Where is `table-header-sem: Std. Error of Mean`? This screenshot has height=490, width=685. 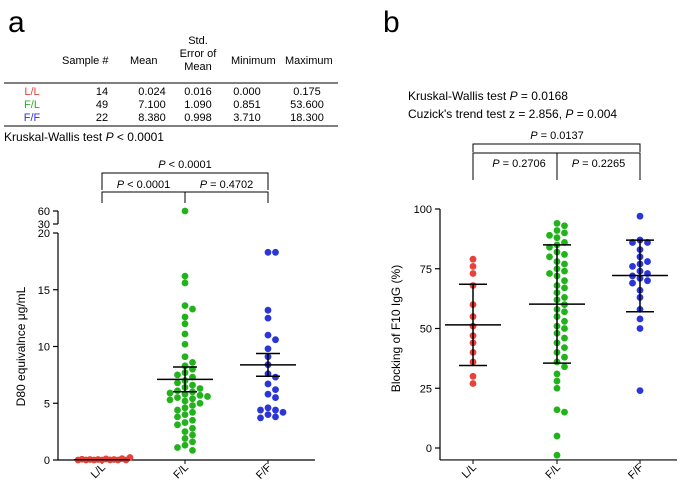
table-header-sem: Std. Error of Mean is located at coordinates (199, 54).